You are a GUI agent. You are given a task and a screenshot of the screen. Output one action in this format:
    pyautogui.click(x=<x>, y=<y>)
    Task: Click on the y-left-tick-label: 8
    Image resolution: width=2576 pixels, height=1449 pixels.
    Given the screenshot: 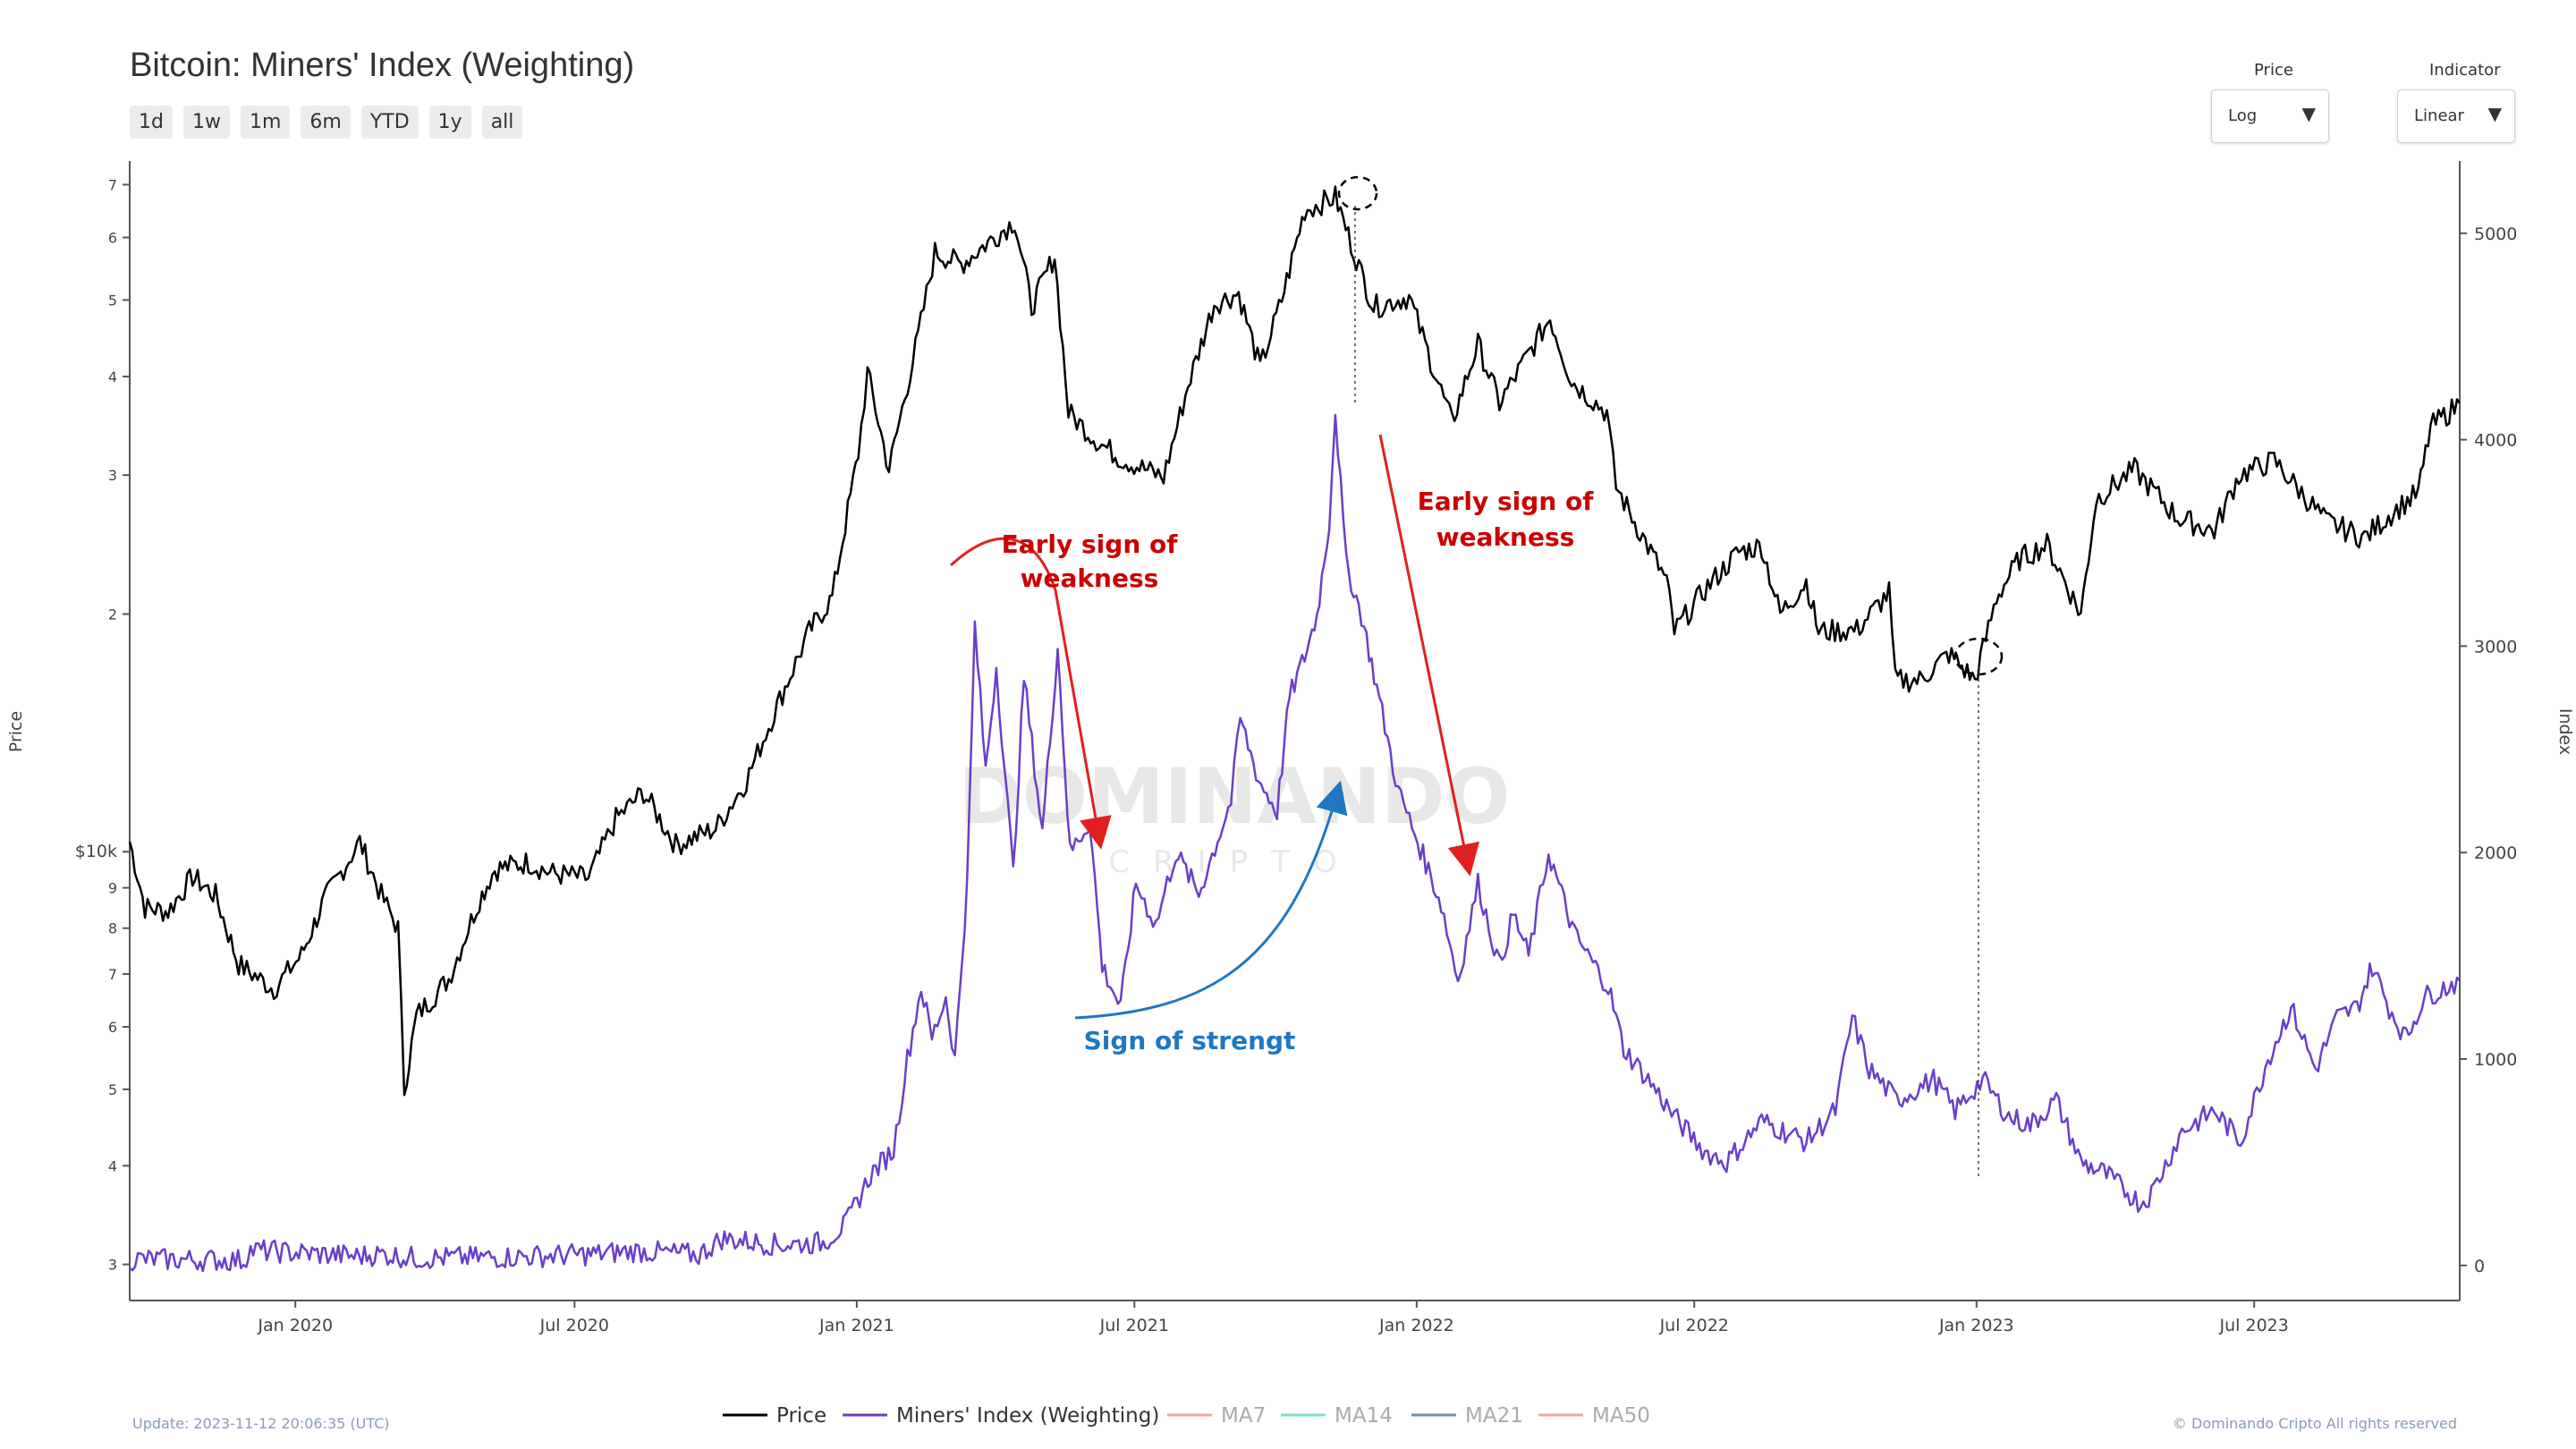 What is the action you would take?
    pyautogui.click(x=112, y=928)
    